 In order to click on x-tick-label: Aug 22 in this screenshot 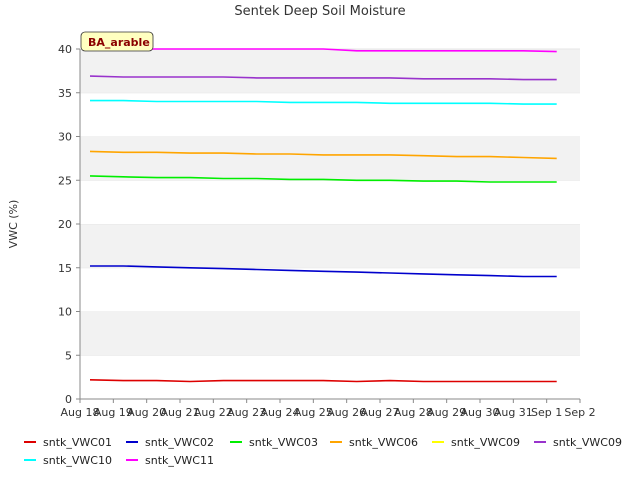, I will do `click(213, 412)`.